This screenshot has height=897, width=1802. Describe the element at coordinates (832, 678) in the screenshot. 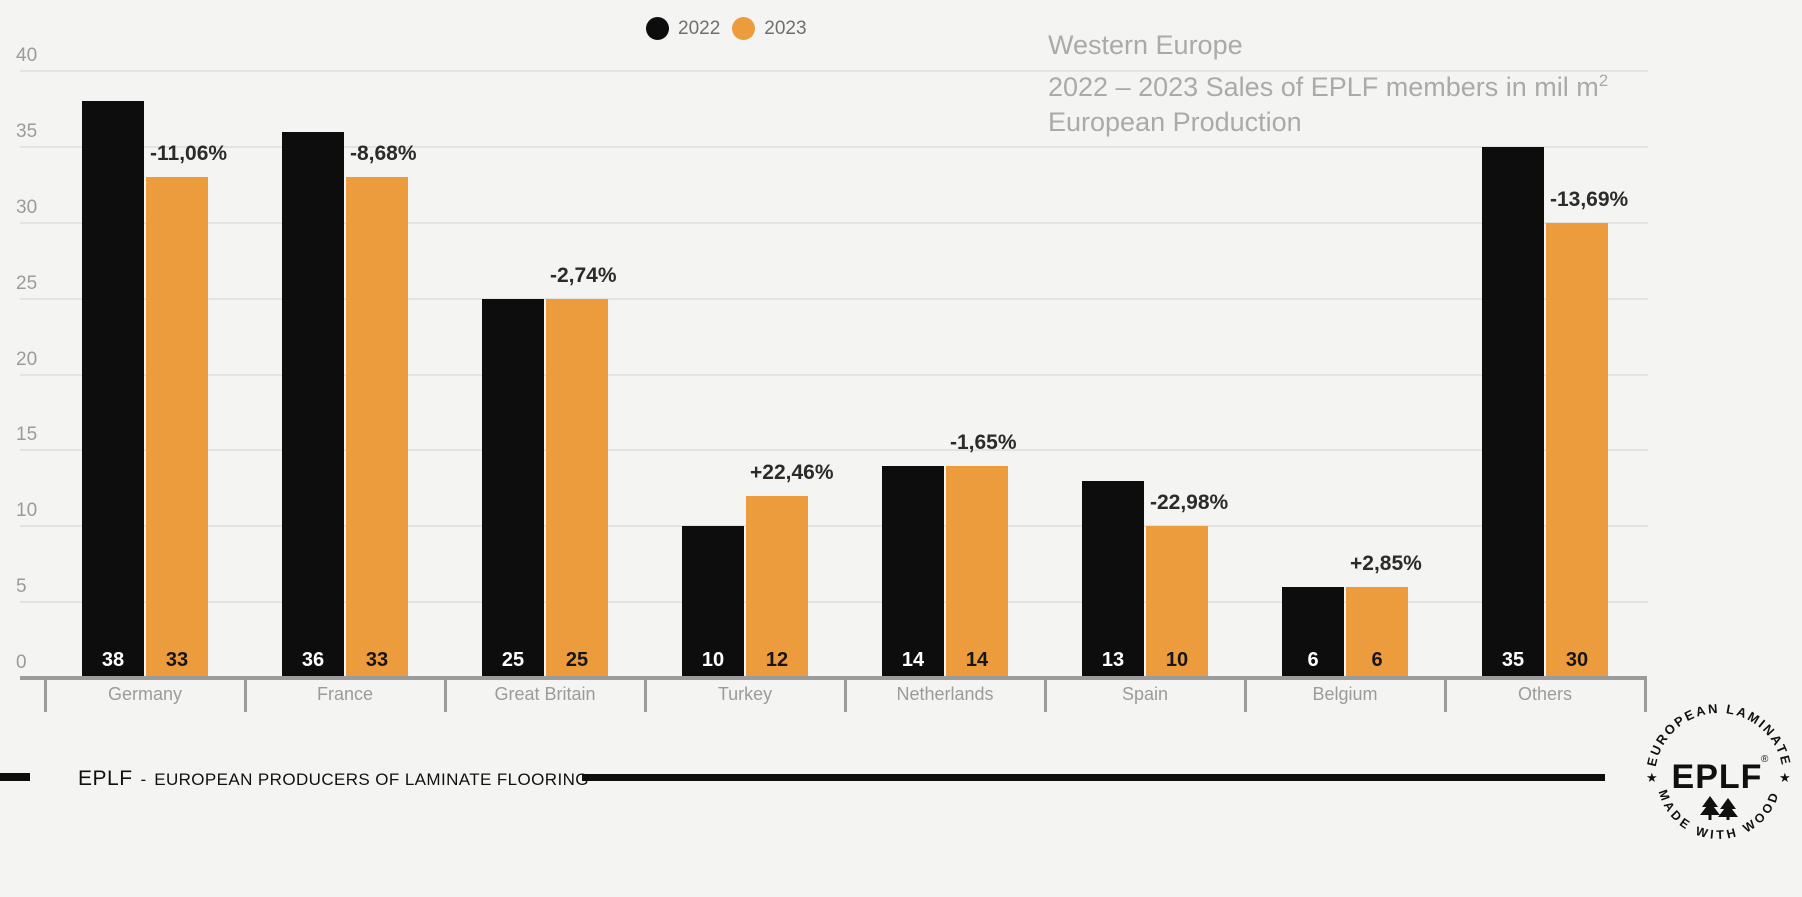

I see `x-axis-baseline` at that location.